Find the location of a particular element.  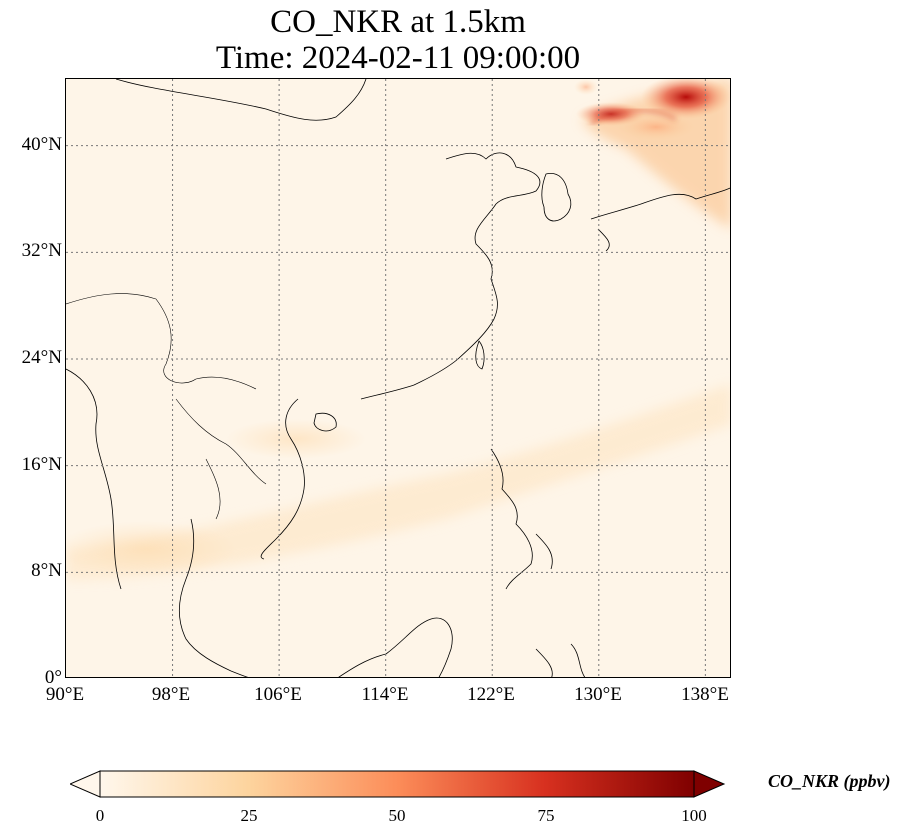

warm-patch-north is located at coordinates (586, 87).